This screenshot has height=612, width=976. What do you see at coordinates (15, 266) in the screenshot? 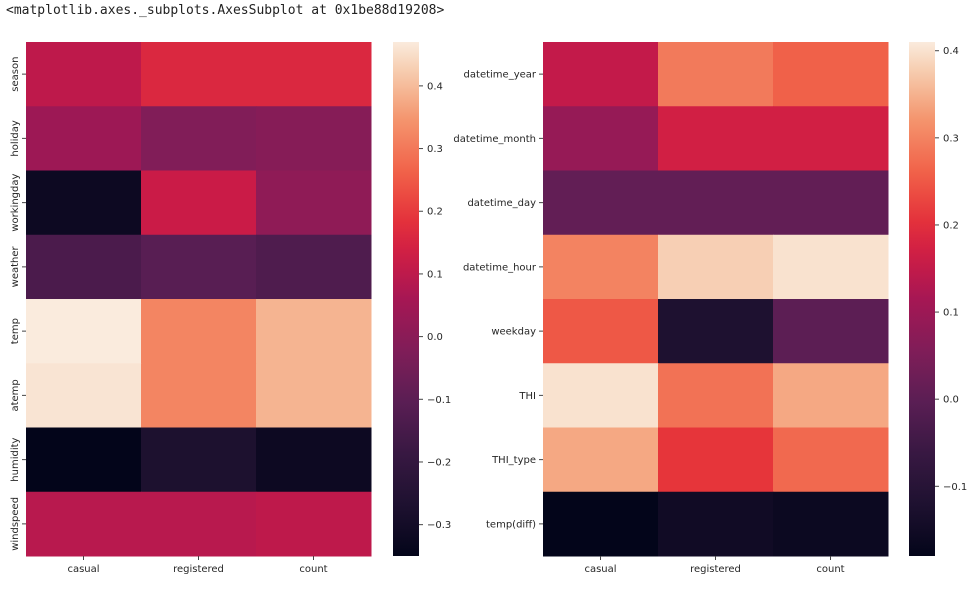
I see `y-tick-label: weather` at bounding box center [15, 266].